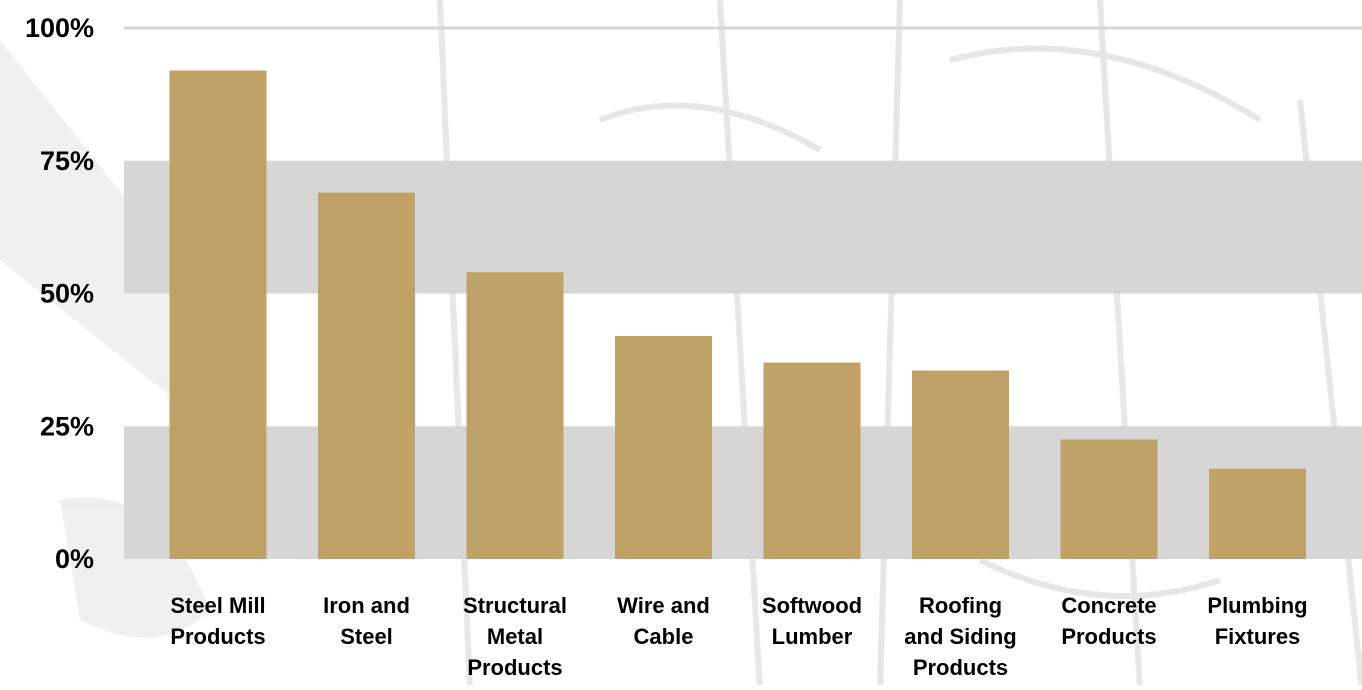 This screenshot has height=690, width=1362. What do you see at coordinates (812, 621) in the screenshot?
I see `x-tick-label: Softwood Lumber` at bounding box center [812, 621].